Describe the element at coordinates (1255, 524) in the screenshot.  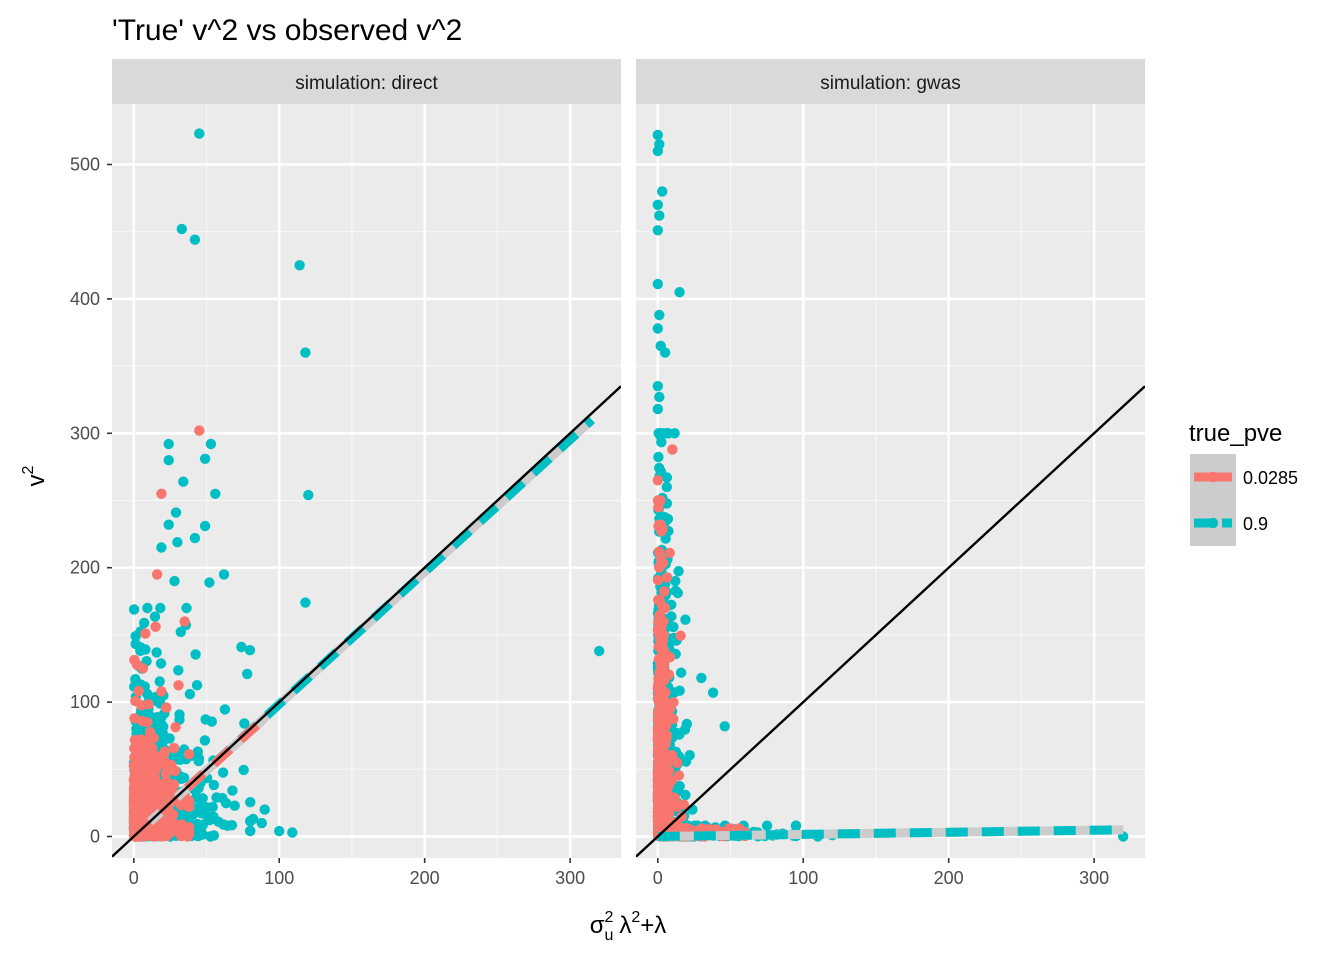
I see `legend-label: 0.9` at that location.